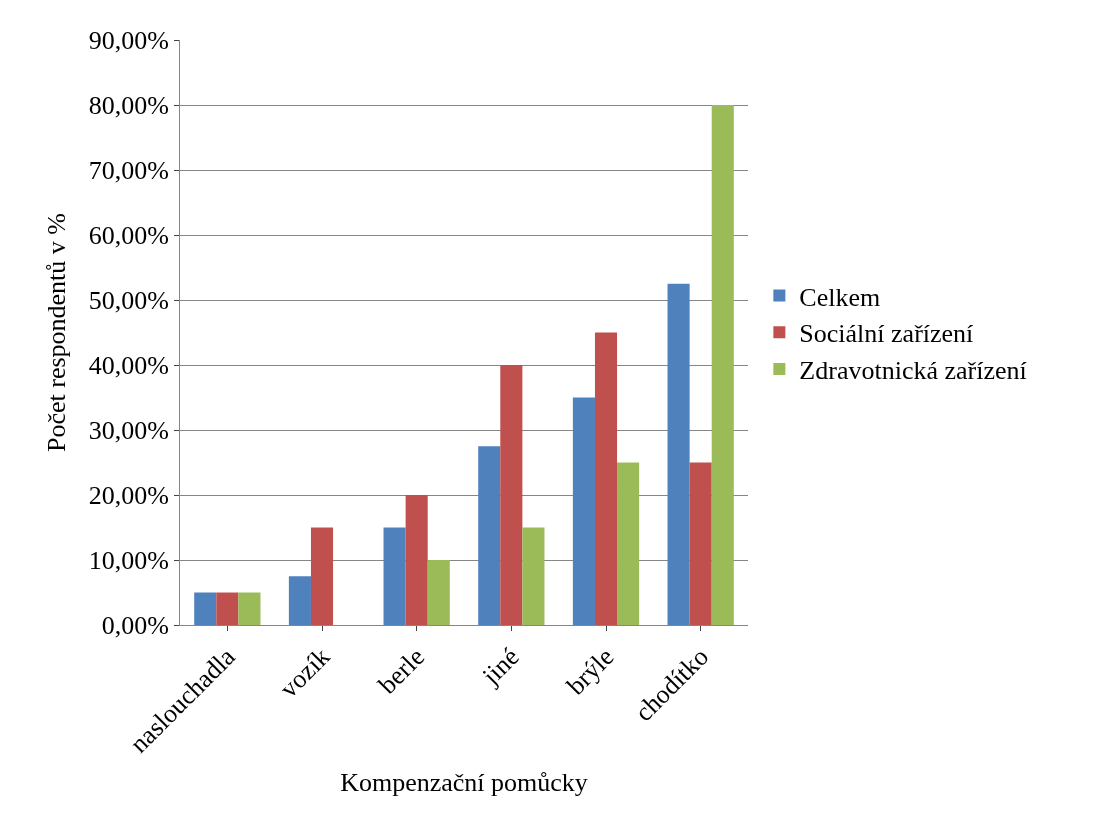  What do you see at coordinates (128, 106) in the screenshot?
I see `y-tick-label: 80,00%` at bounding box center [128, 106].